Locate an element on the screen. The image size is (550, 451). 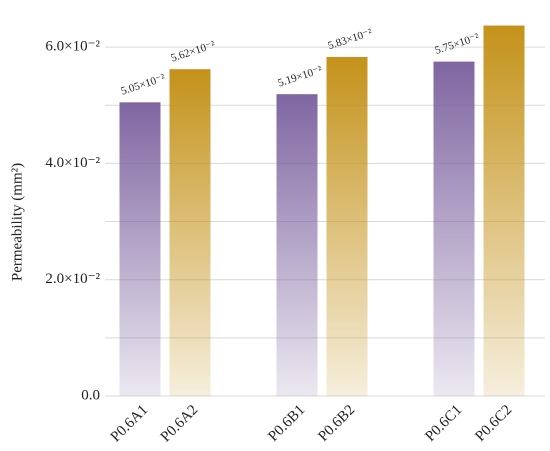
value-label: 5.05×10⁻² is located at coordinates (144, 85).